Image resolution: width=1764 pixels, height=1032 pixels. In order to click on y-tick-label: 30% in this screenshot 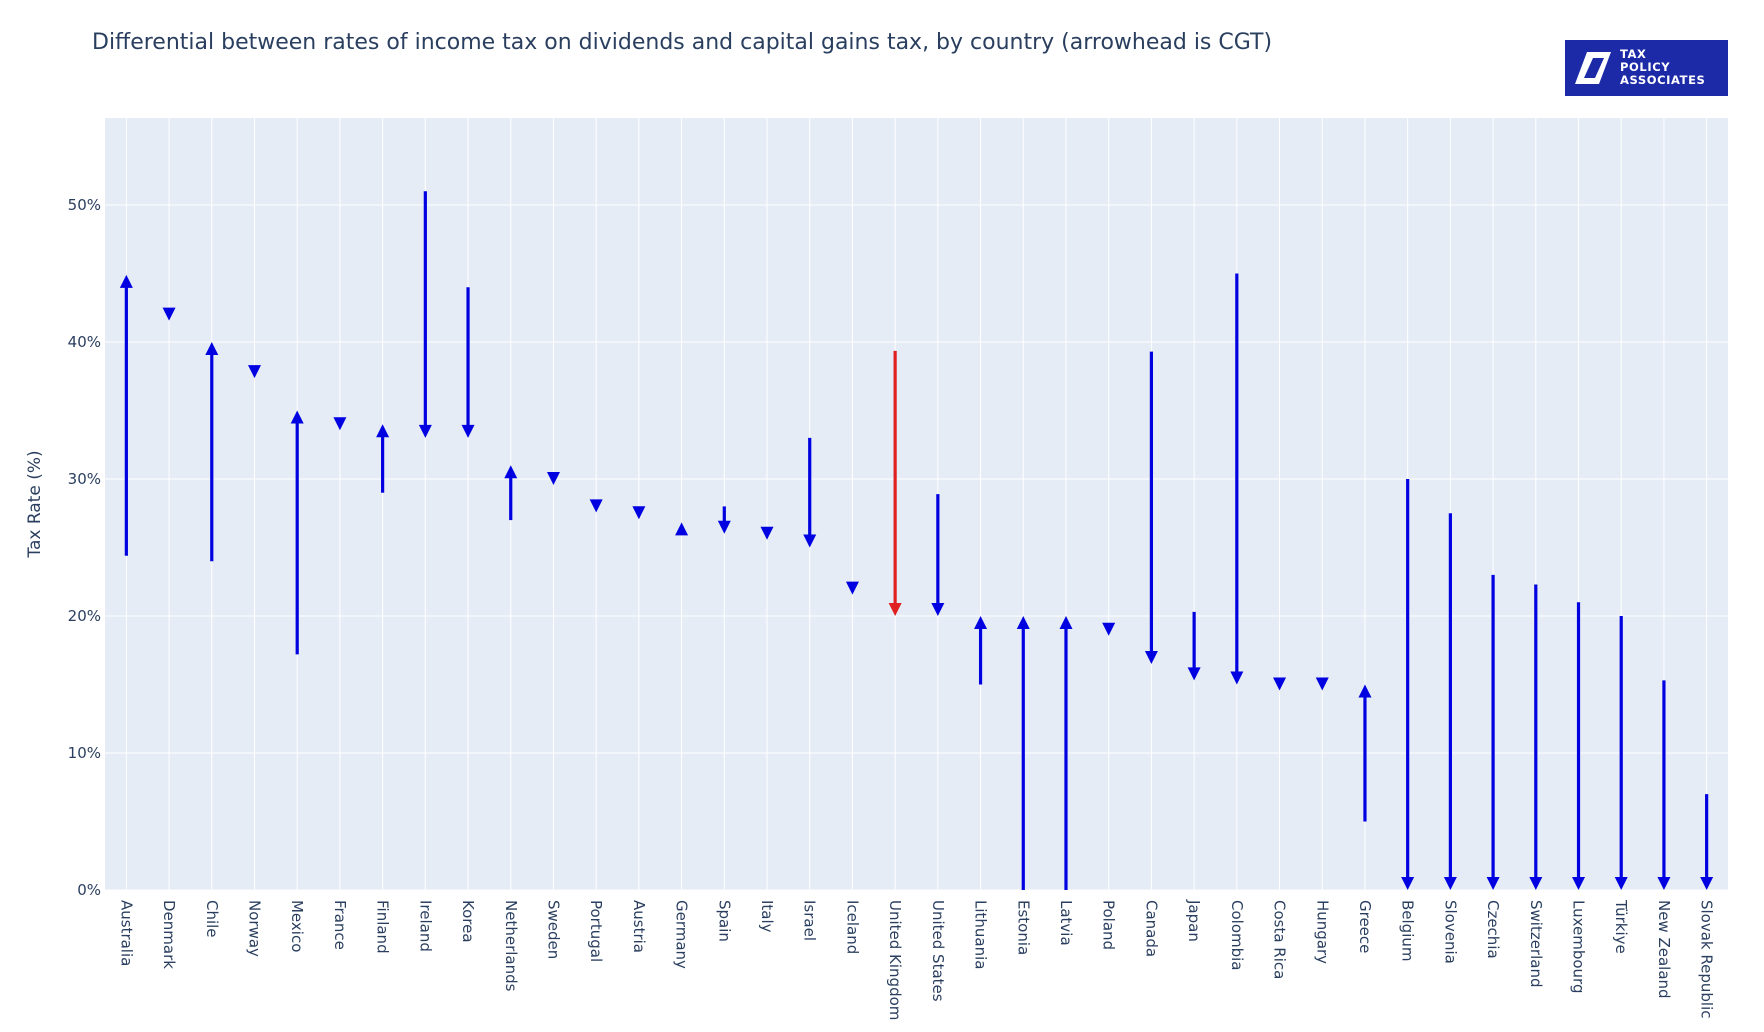, I will do `click(84, 479)`.